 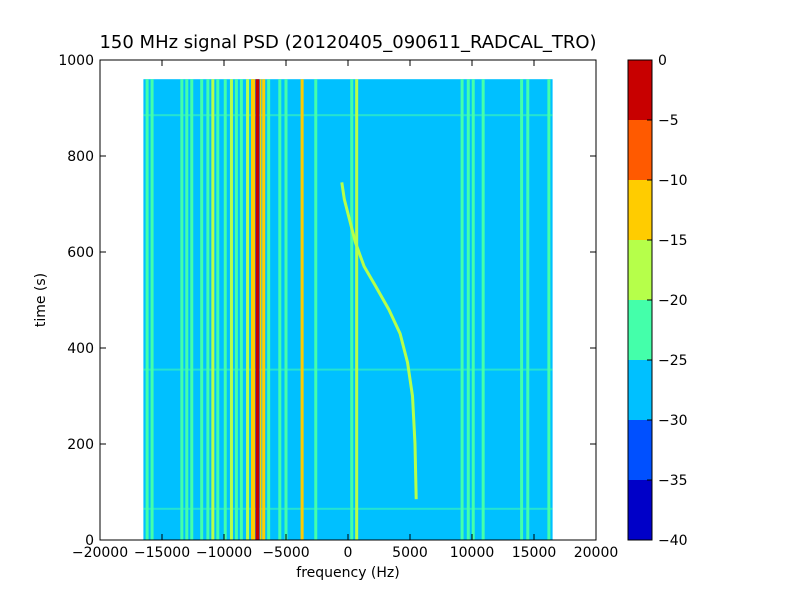 I want to click on colorbar-tick-label: 0, so click(x=662, y=61).